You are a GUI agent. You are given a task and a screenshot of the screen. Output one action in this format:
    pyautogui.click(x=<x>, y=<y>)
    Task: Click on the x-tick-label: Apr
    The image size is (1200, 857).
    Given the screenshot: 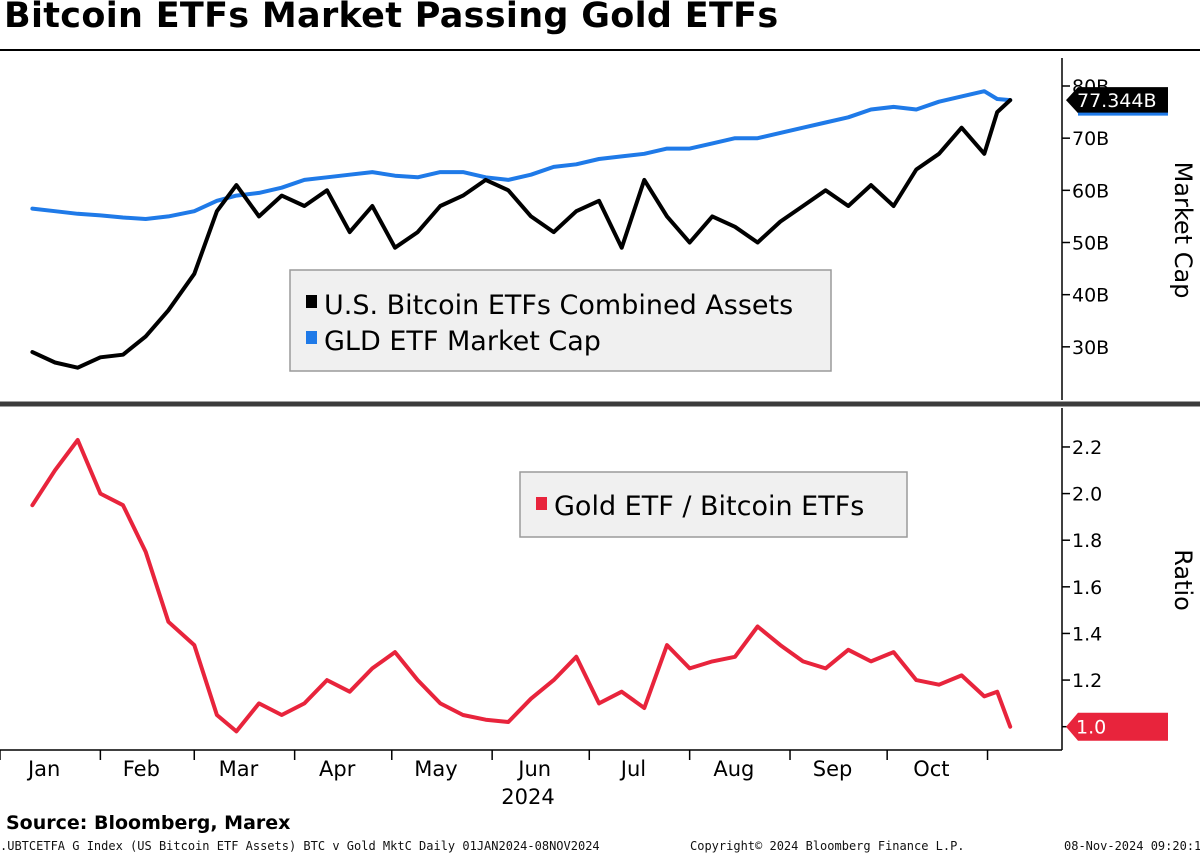 What is the action you would take?
    pyautogui.click(x=337, y=769)
    